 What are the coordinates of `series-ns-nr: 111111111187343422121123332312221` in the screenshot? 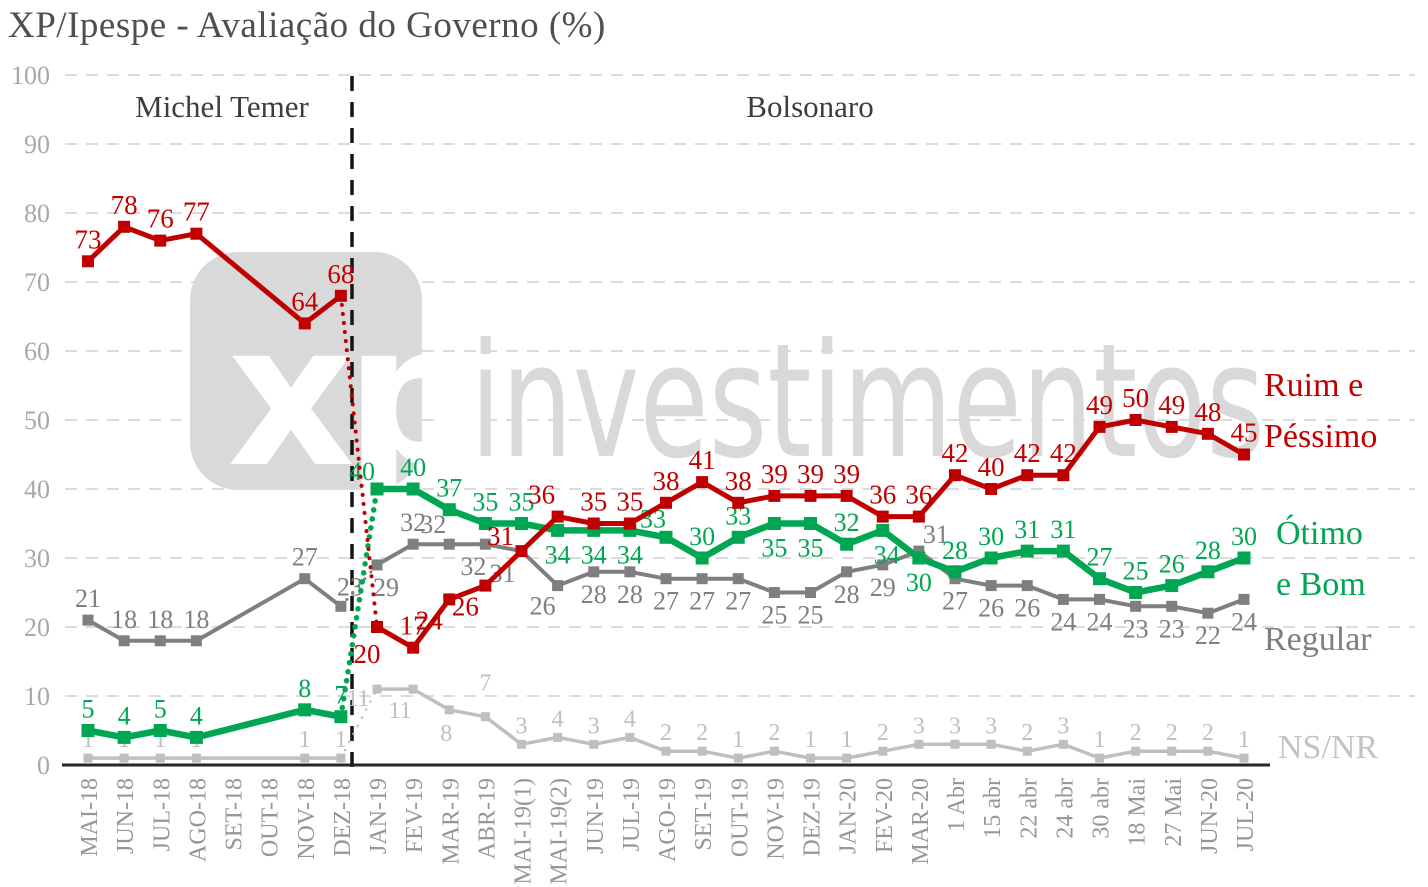 It's located at (666, 717).